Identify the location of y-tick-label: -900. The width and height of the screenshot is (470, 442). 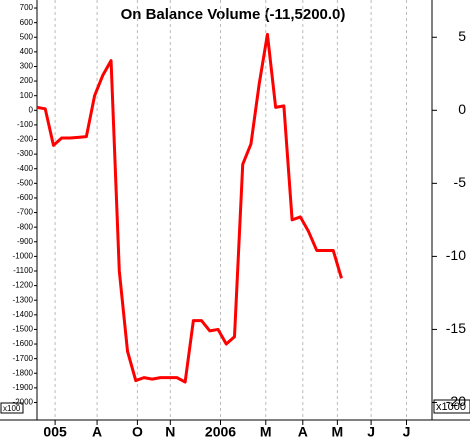
(25, 241).